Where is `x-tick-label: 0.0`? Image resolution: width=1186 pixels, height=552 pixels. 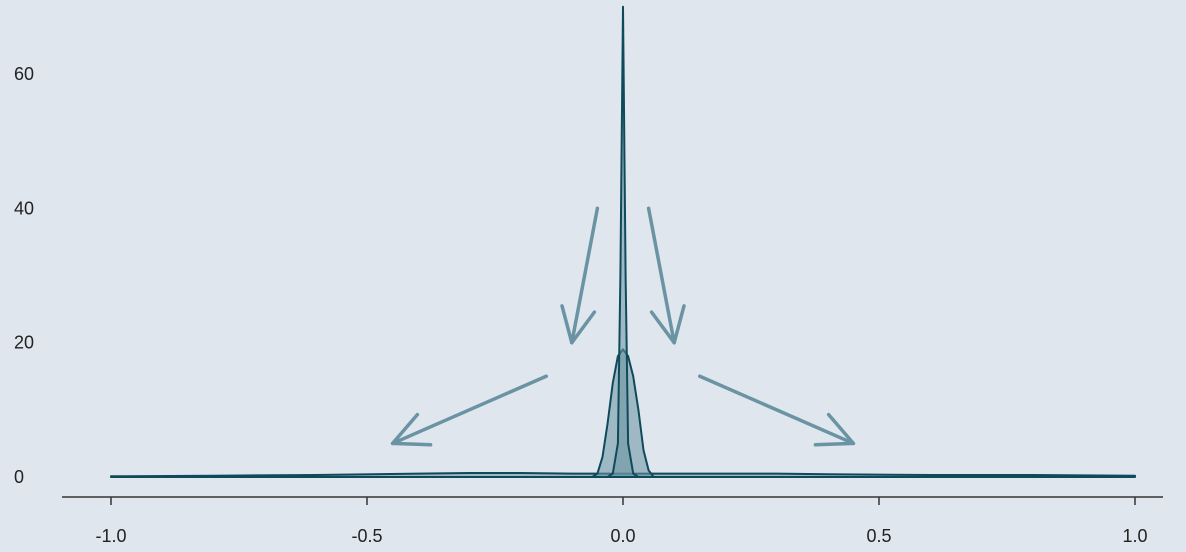
x-tick-label: 0.0 is located at coordinates (622, 536).